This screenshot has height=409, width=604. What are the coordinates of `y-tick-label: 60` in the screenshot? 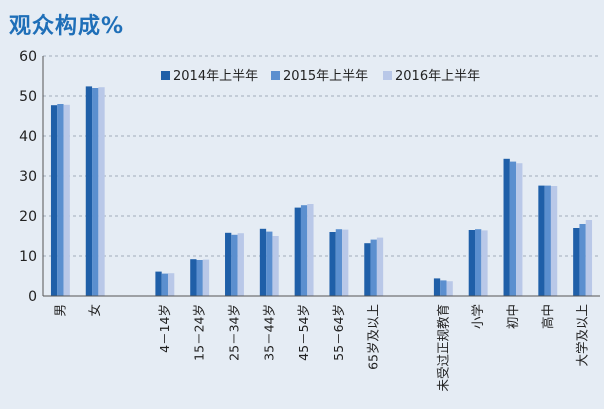 It's located at (28, 57).